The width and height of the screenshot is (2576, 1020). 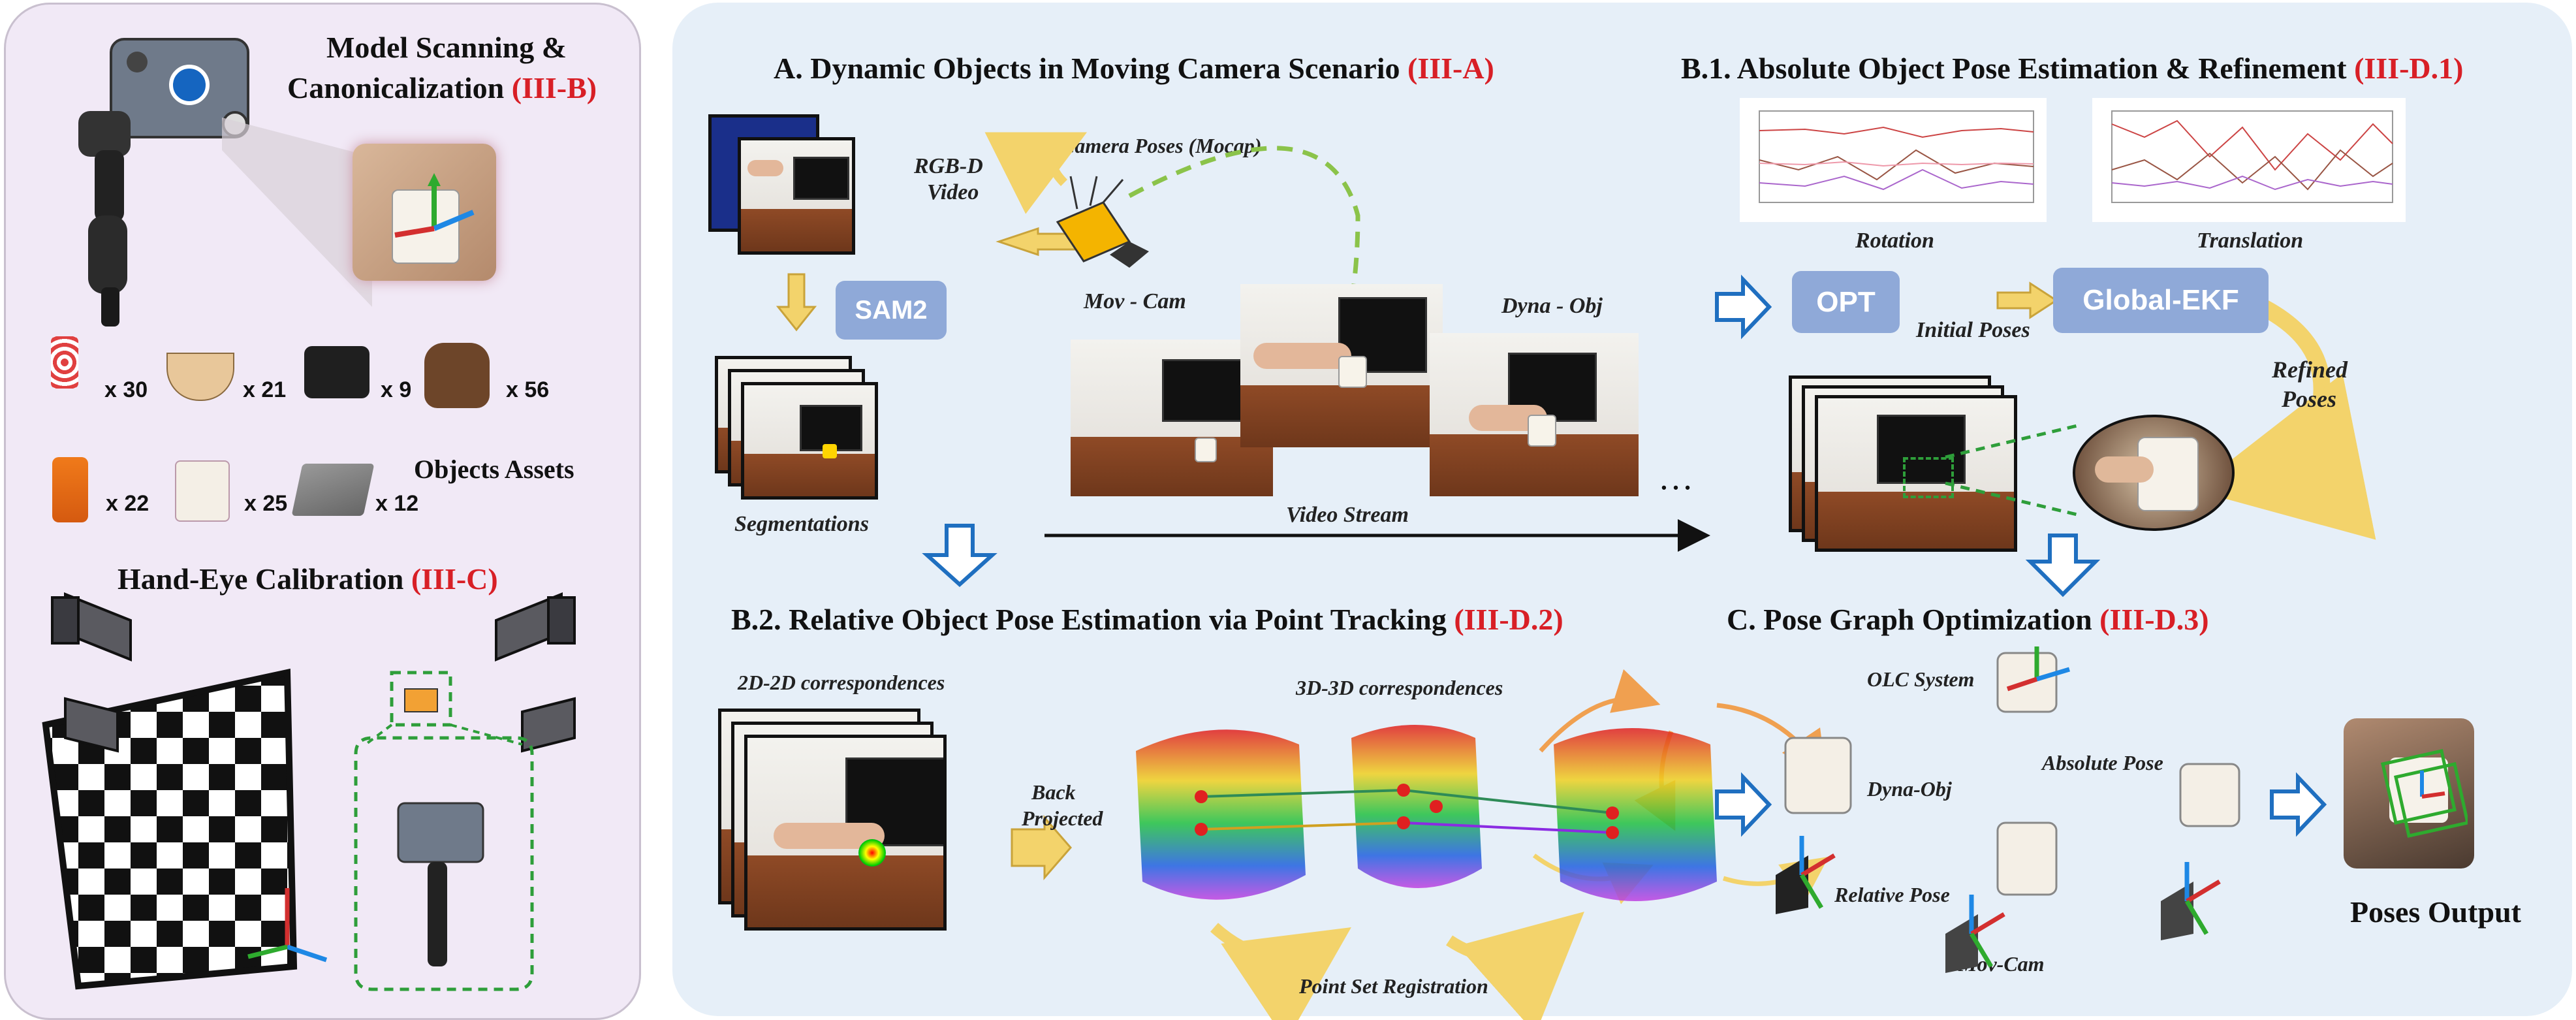 What do you see at coordinates (2409, 794) in the screenshot?
I see `poses-output-image` at bounding box center [2409, 794].